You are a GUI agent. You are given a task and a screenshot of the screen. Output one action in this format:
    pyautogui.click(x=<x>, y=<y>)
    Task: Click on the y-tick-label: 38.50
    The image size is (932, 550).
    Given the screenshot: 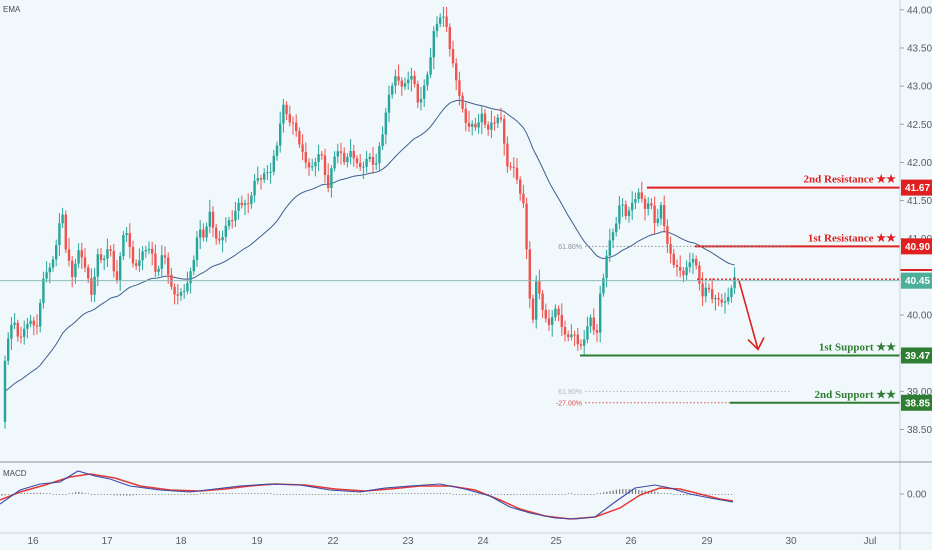 What is the action you would take?
    pyautogui.click(x=919, y=430)
    